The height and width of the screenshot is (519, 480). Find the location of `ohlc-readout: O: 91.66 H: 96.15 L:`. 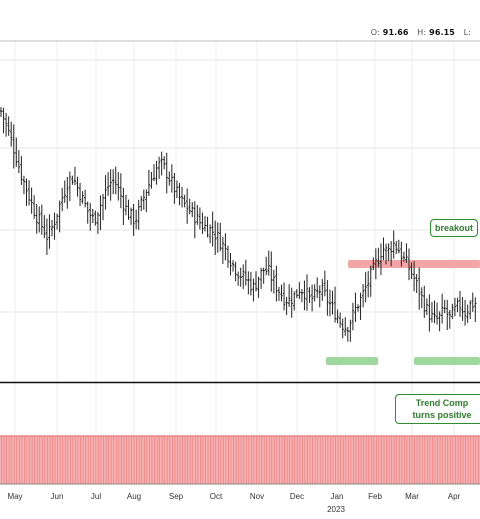

ohlc-readout: O: 91.66 H: 96.15 L: is located at coordinates (422, 32).